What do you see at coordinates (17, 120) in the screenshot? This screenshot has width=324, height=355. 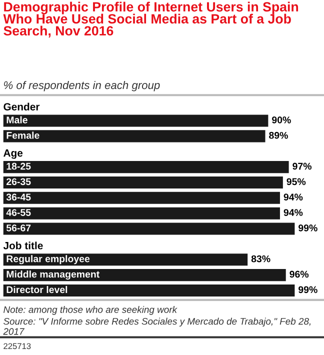 I see `y-tick-label: Male` at bounding box center [17, 120].